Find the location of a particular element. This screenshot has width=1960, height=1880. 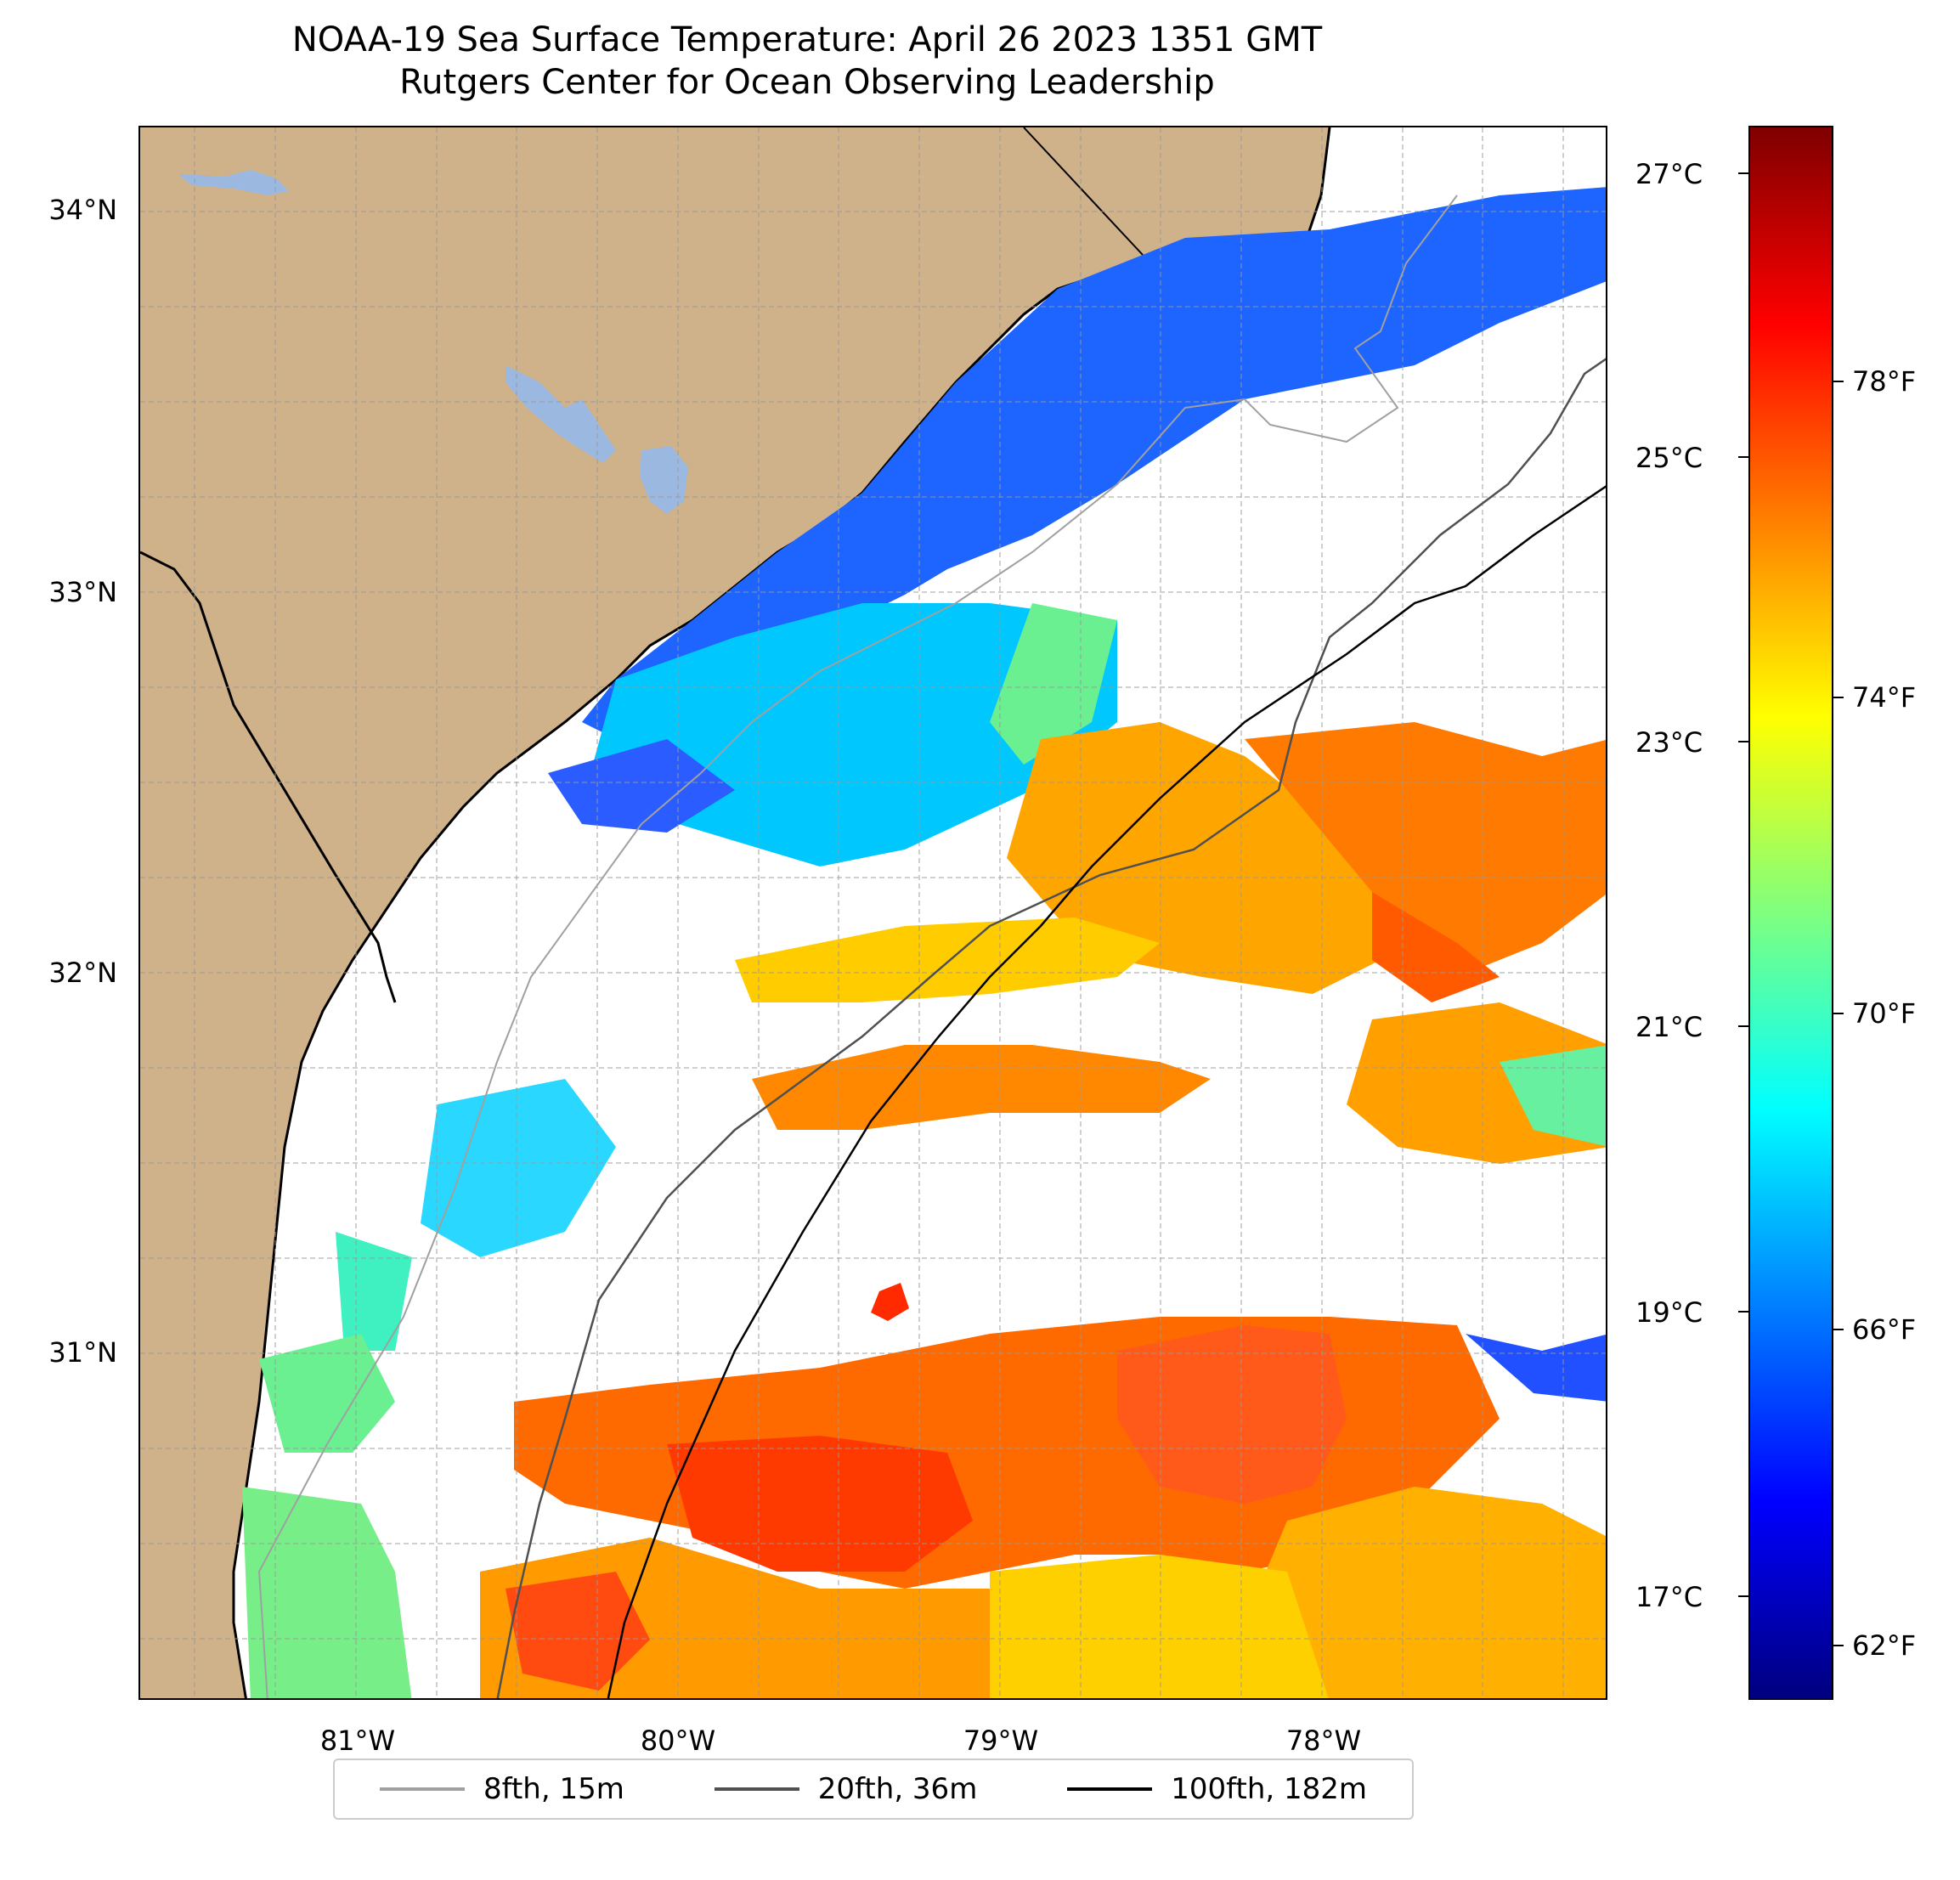

celsius-label: 25°C is located at coordinates (1669, 458).